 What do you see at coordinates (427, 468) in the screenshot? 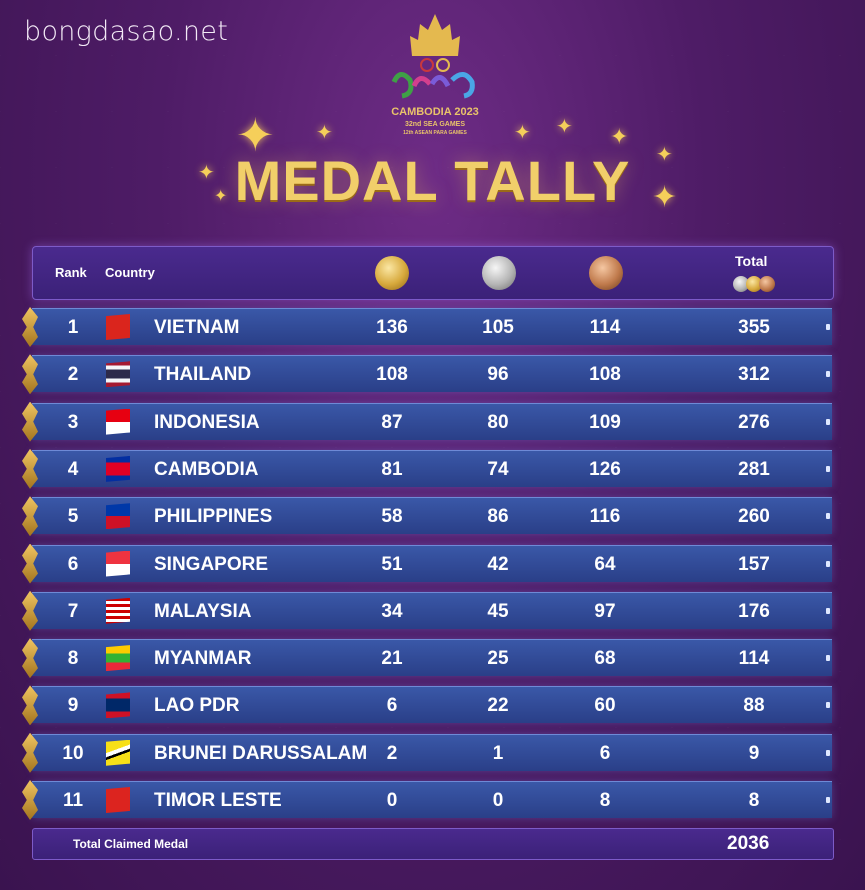
I see `table-row: 4 CAMBODIA 81 74 126 281` at bounding box center [427, 468].